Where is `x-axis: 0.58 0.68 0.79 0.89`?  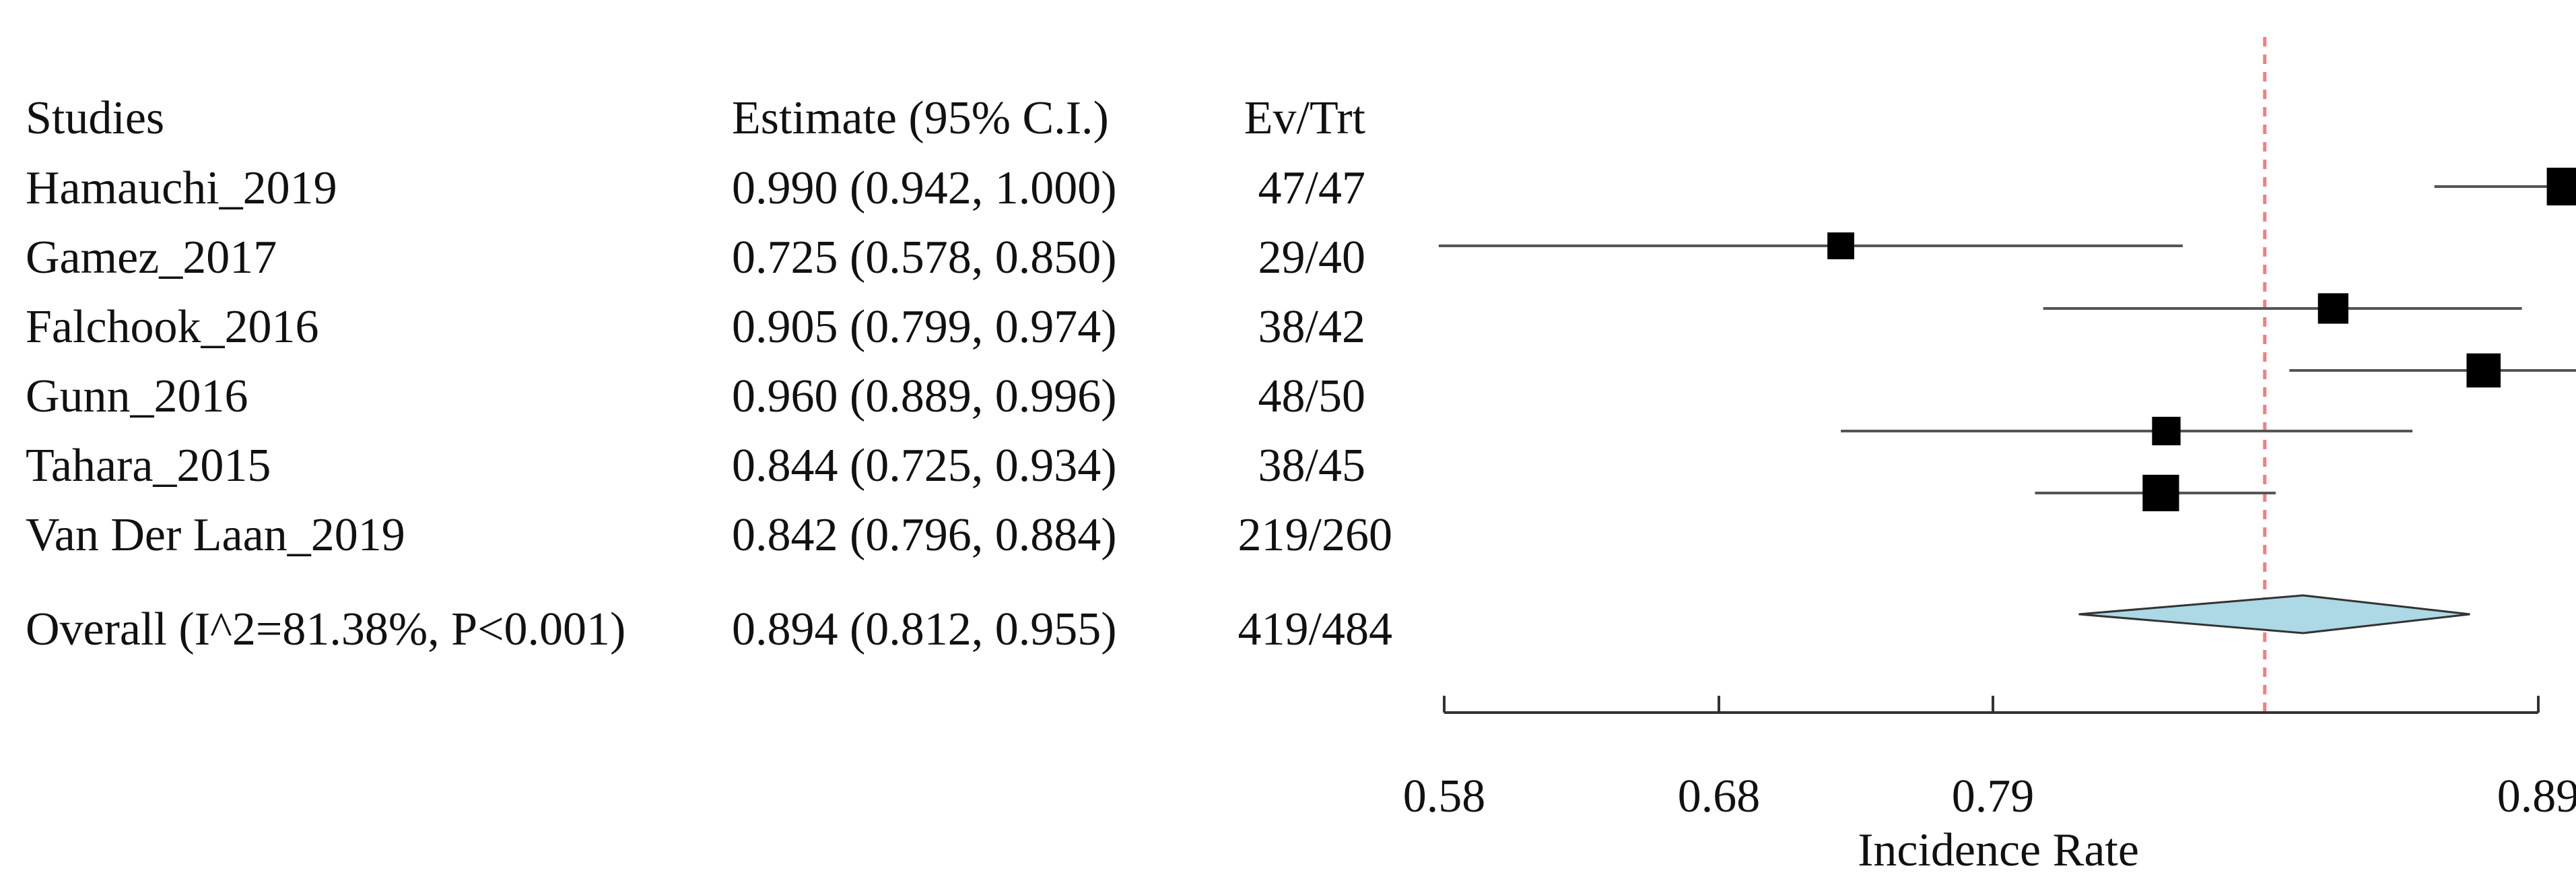
x-axis: 0.58 0.68 0.79 0.89 is located at coordinates (1989, 759).